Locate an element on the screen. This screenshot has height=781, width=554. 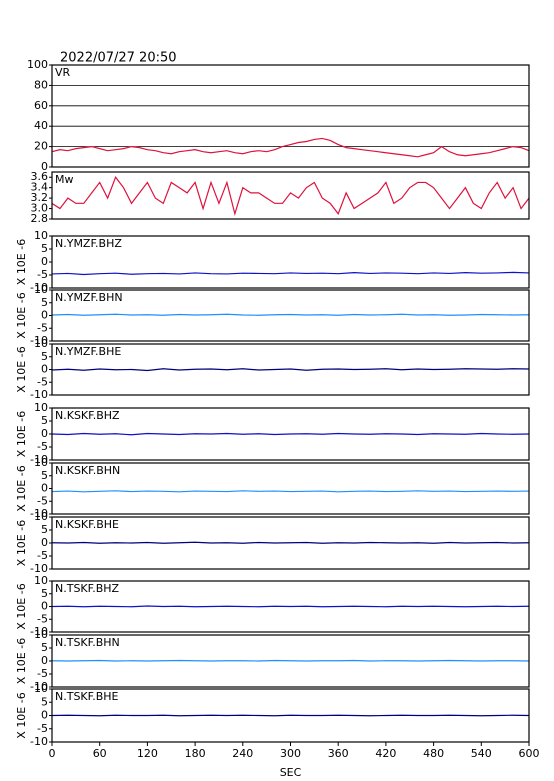
x-tick-label: 420 is located at coordinates (385, 753).